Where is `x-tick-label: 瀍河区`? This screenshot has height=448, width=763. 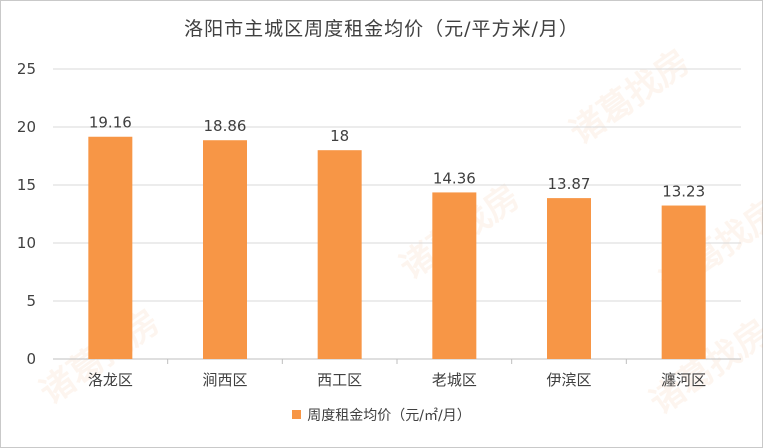 x-tick-label: 瀍河区 is located at coordinates (683, 380).